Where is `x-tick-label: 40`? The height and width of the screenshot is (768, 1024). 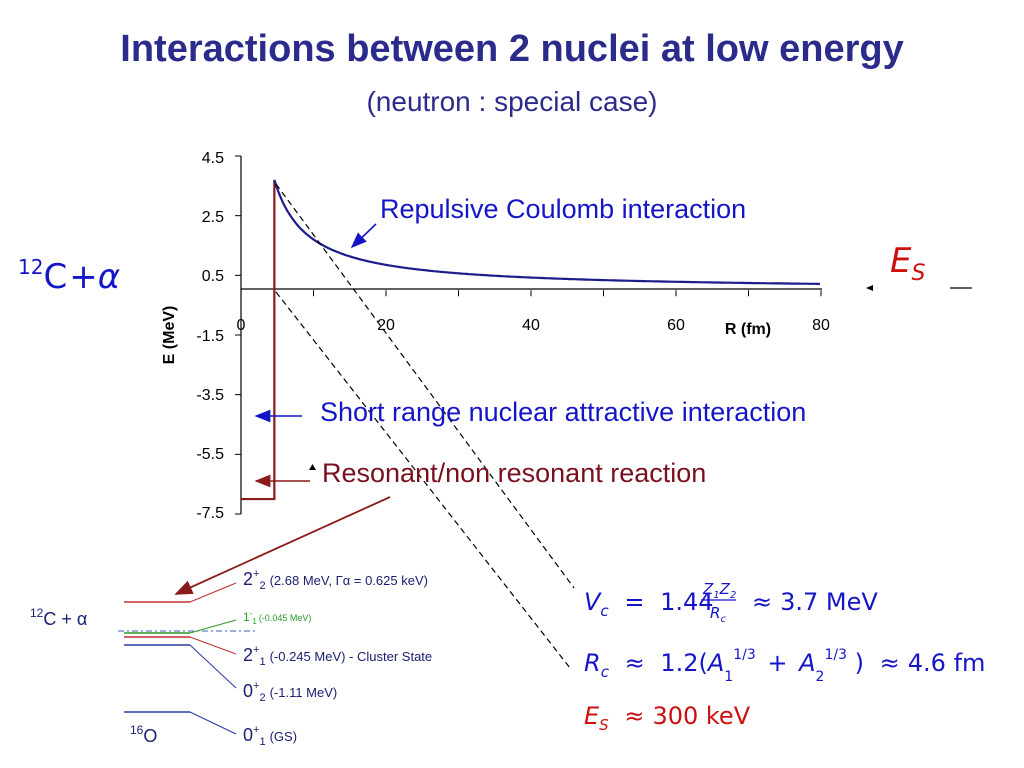
x-tick-label: 40 is located at coordinates (531, 325).